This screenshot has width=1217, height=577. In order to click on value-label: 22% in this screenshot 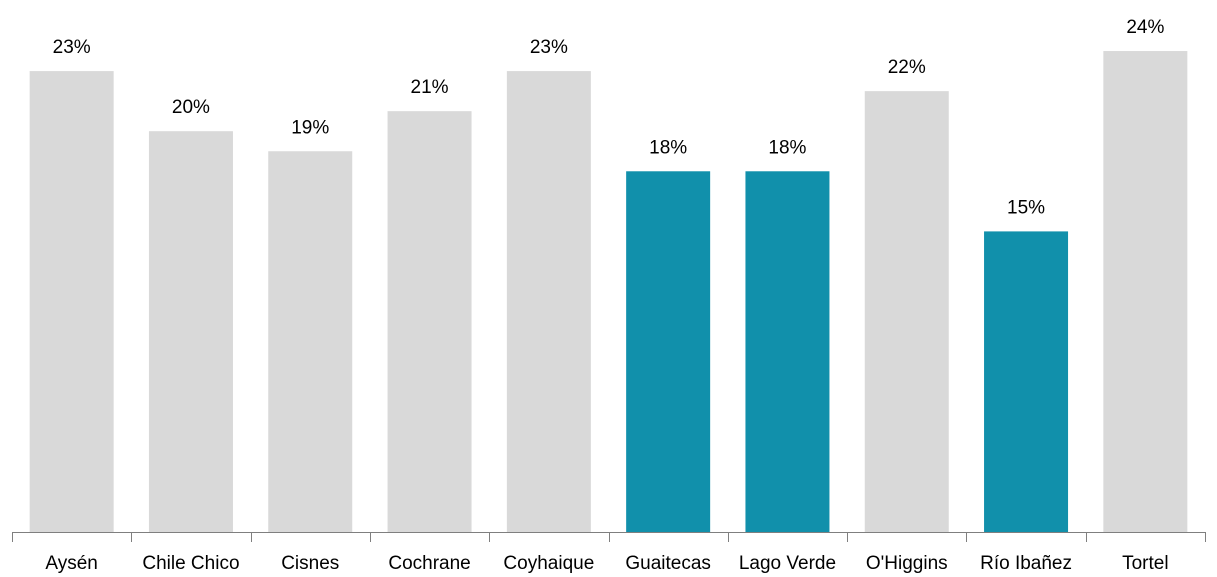, I will do `click(907, 67)`.